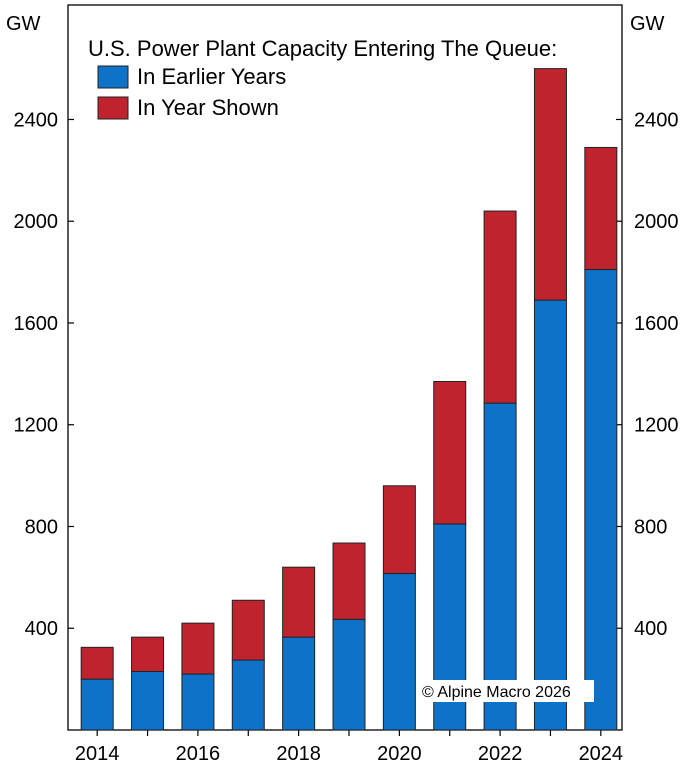 The width and height of the screenshot is (696, 777). Describe the element at coordinates (496, 692) in the screenshot. I see `copyright-text: © Alpine Macro 2026` at that location.